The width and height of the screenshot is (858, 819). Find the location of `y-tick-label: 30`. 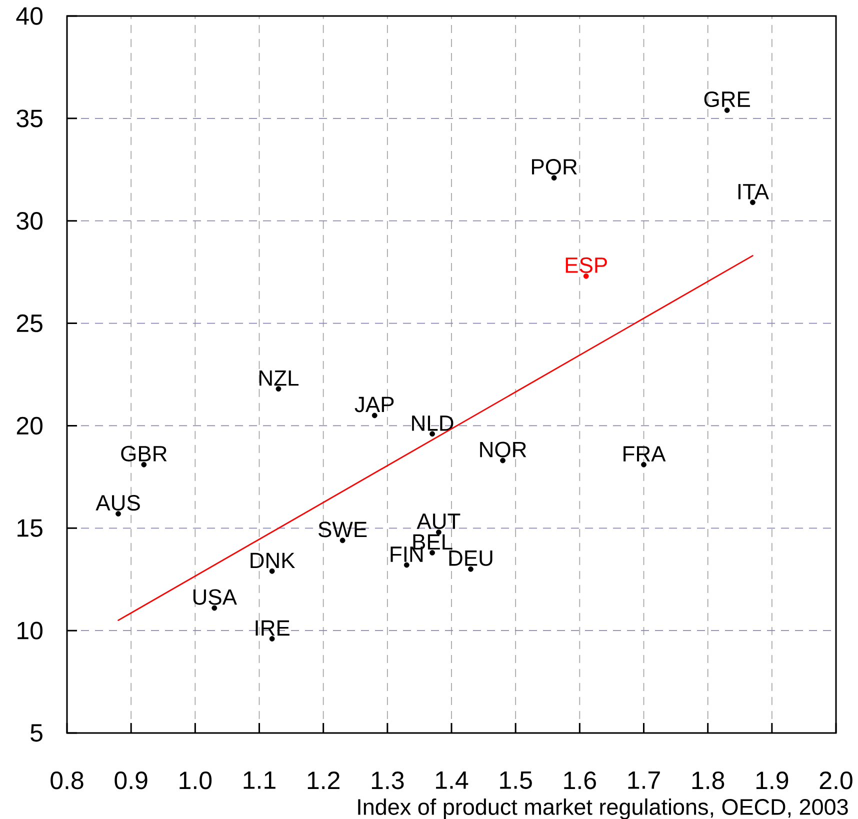

y-tick-label: 30 is located at coordinates (29, 221).